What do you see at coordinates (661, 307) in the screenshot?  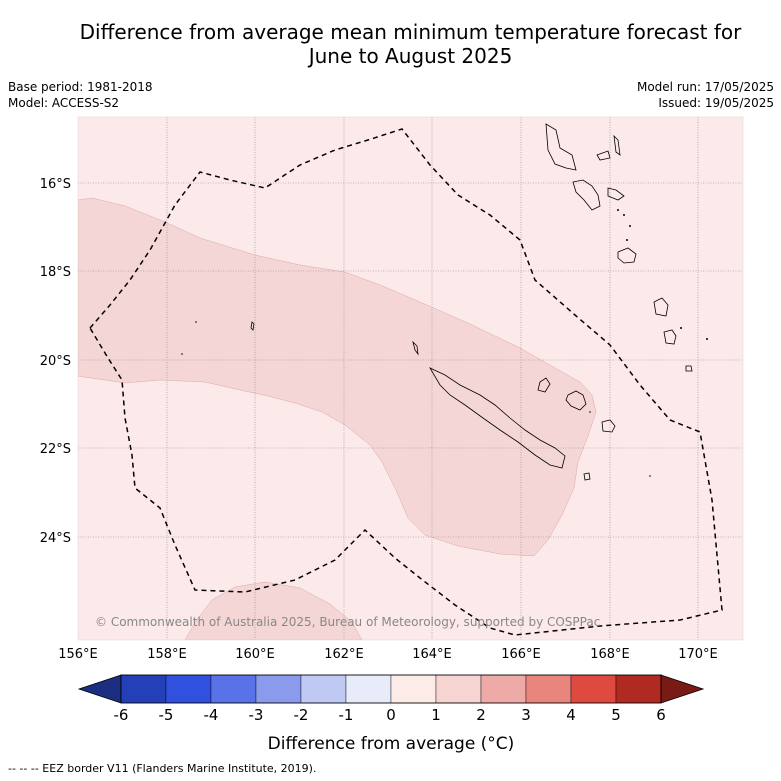 I see `erromango-island` at bounding box center [661, 307].